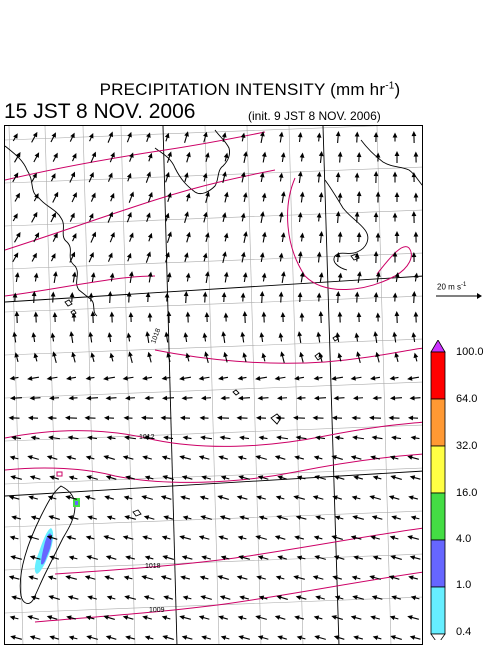  I want to click on coastline-shikoku, so click(391, 162).